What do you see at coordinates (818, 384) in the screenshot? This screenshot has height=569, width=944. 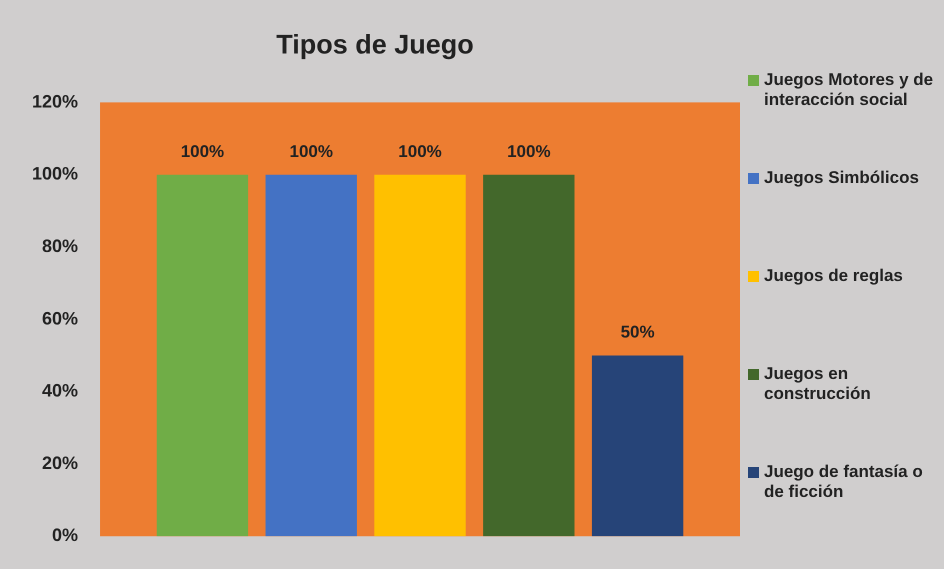 I see `legend-label: Juegos en construcción` at bounding box center [818, 384].